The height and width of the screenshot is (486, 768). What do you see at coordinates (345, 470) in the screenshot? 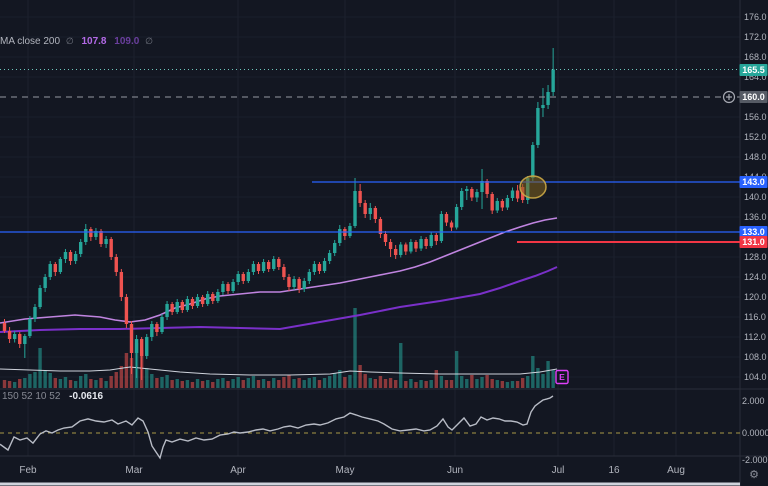
I see `time-axis-label: May` at bounding box center [345, 470].